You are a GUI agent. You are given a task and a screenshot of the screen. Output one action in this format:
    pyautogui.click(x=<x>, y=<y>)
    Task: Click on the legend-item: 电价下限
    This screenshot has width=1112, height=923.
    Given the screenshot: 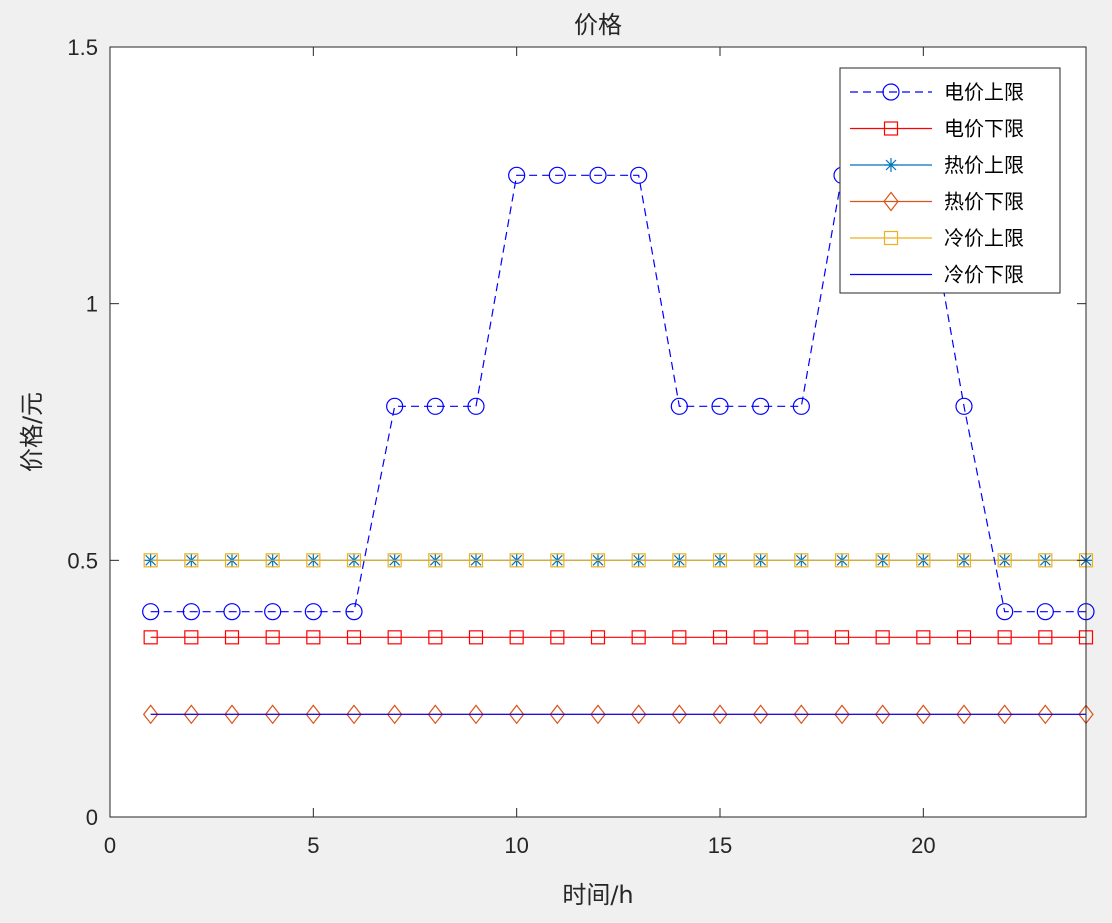 What is the action you would take?
    pyautogui.click(x=937, y=129)
    